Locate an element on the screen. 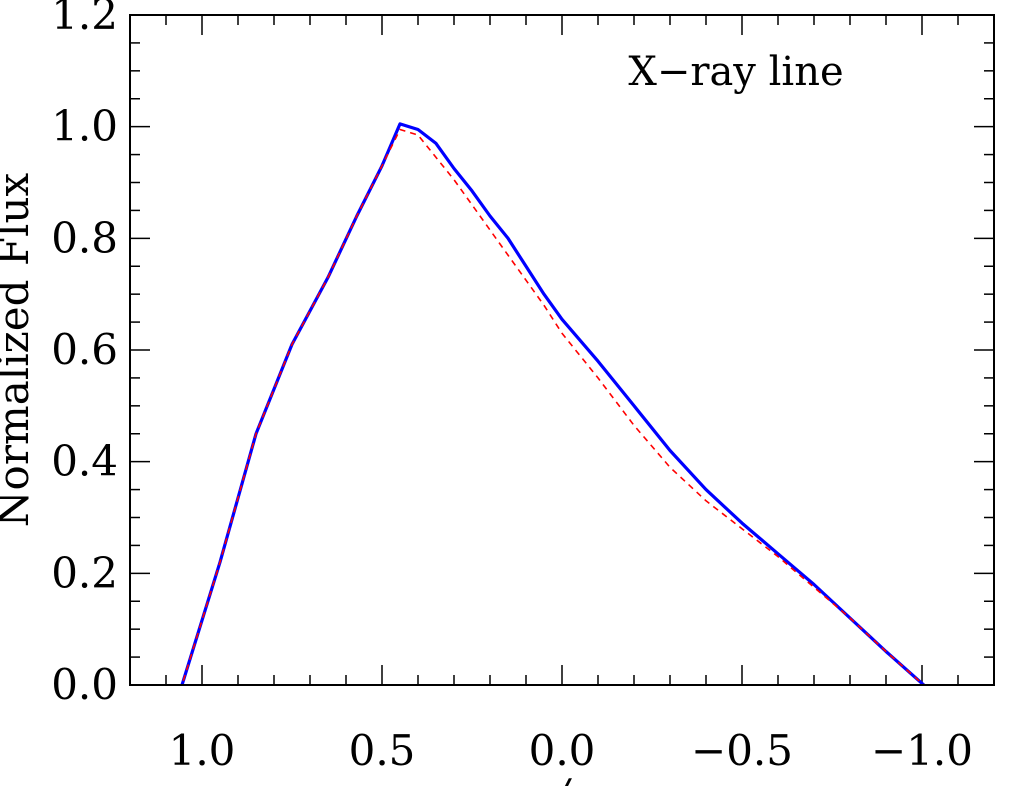  x-tick-label: −1.0 is located at coordinates (922, 750).